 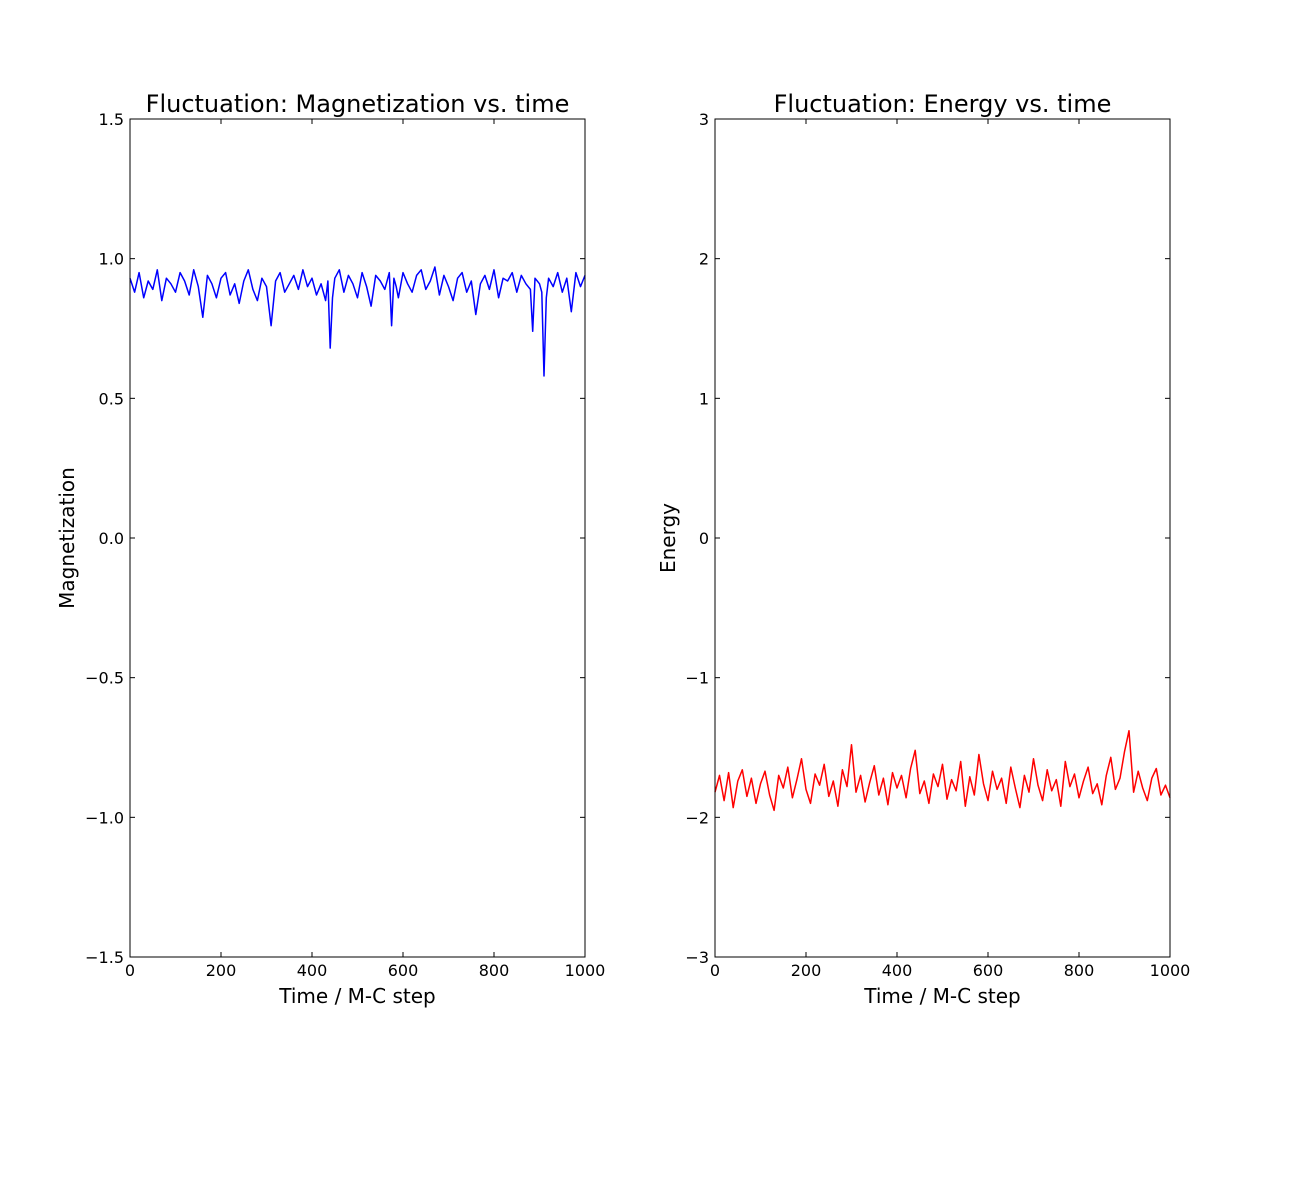 I want to click on y-tick-label: 2, so click(x=704, y=259).